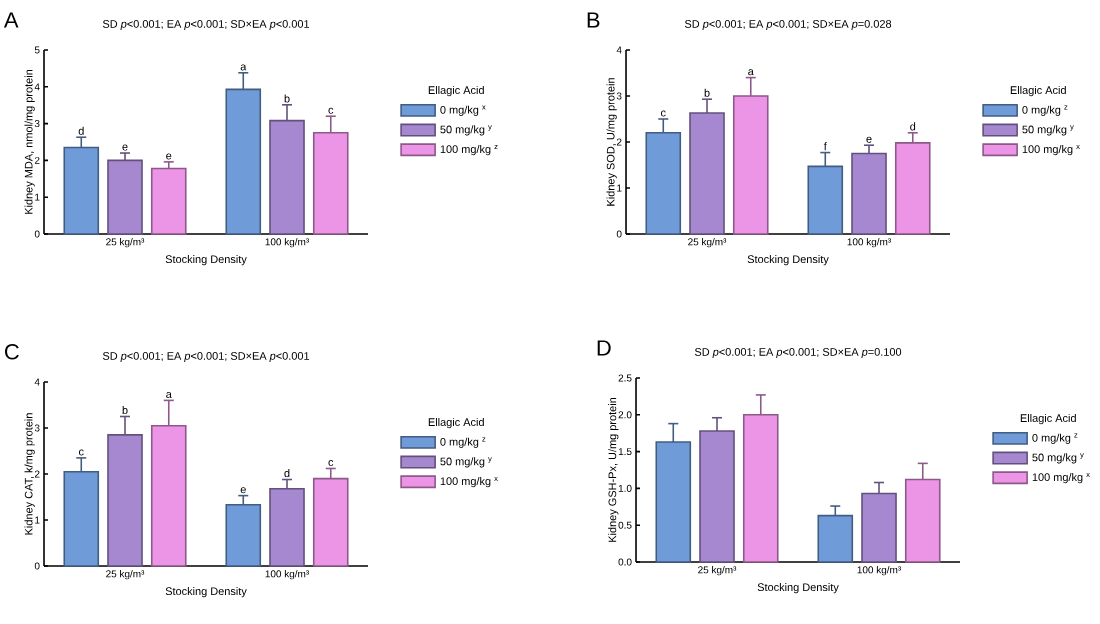  I want to click on chart-title: B, so click(593, 20).